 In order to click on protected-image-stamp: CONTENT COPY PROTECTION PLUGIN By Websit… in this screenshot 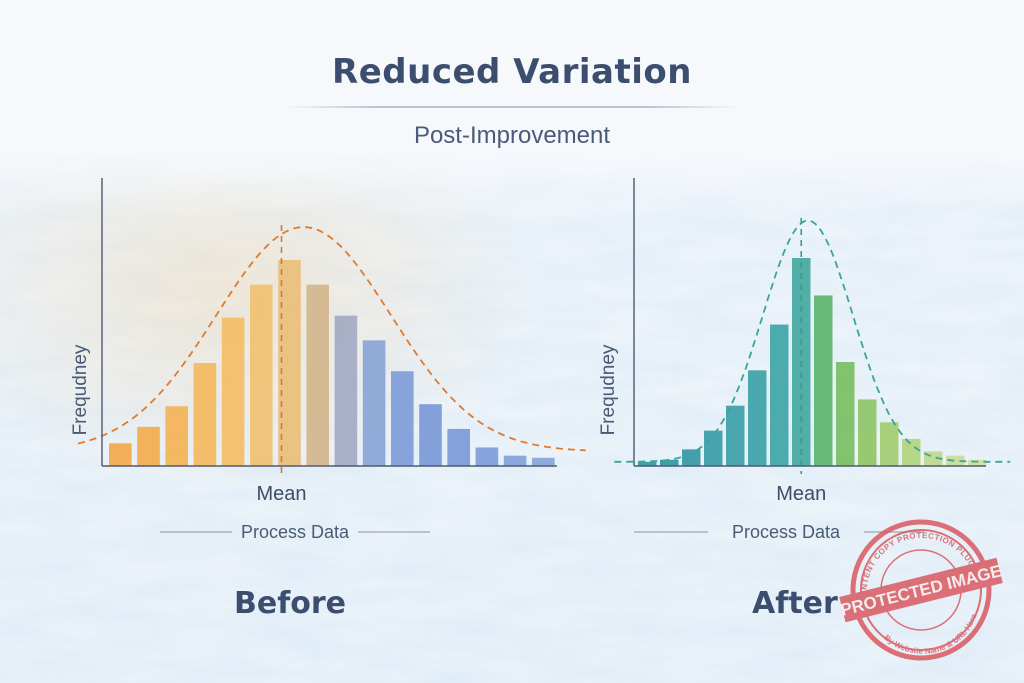, I will do `click(921, 591)`.